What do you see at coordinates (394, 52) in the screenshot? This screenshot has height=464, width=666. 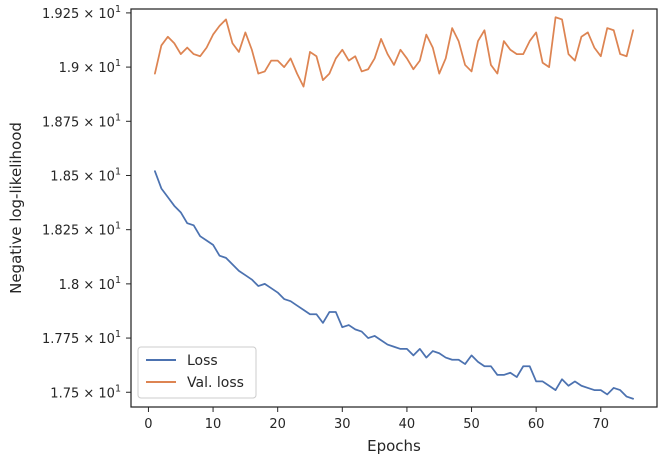 I see `series-line-val-loss` at bounding box center [394, 52].